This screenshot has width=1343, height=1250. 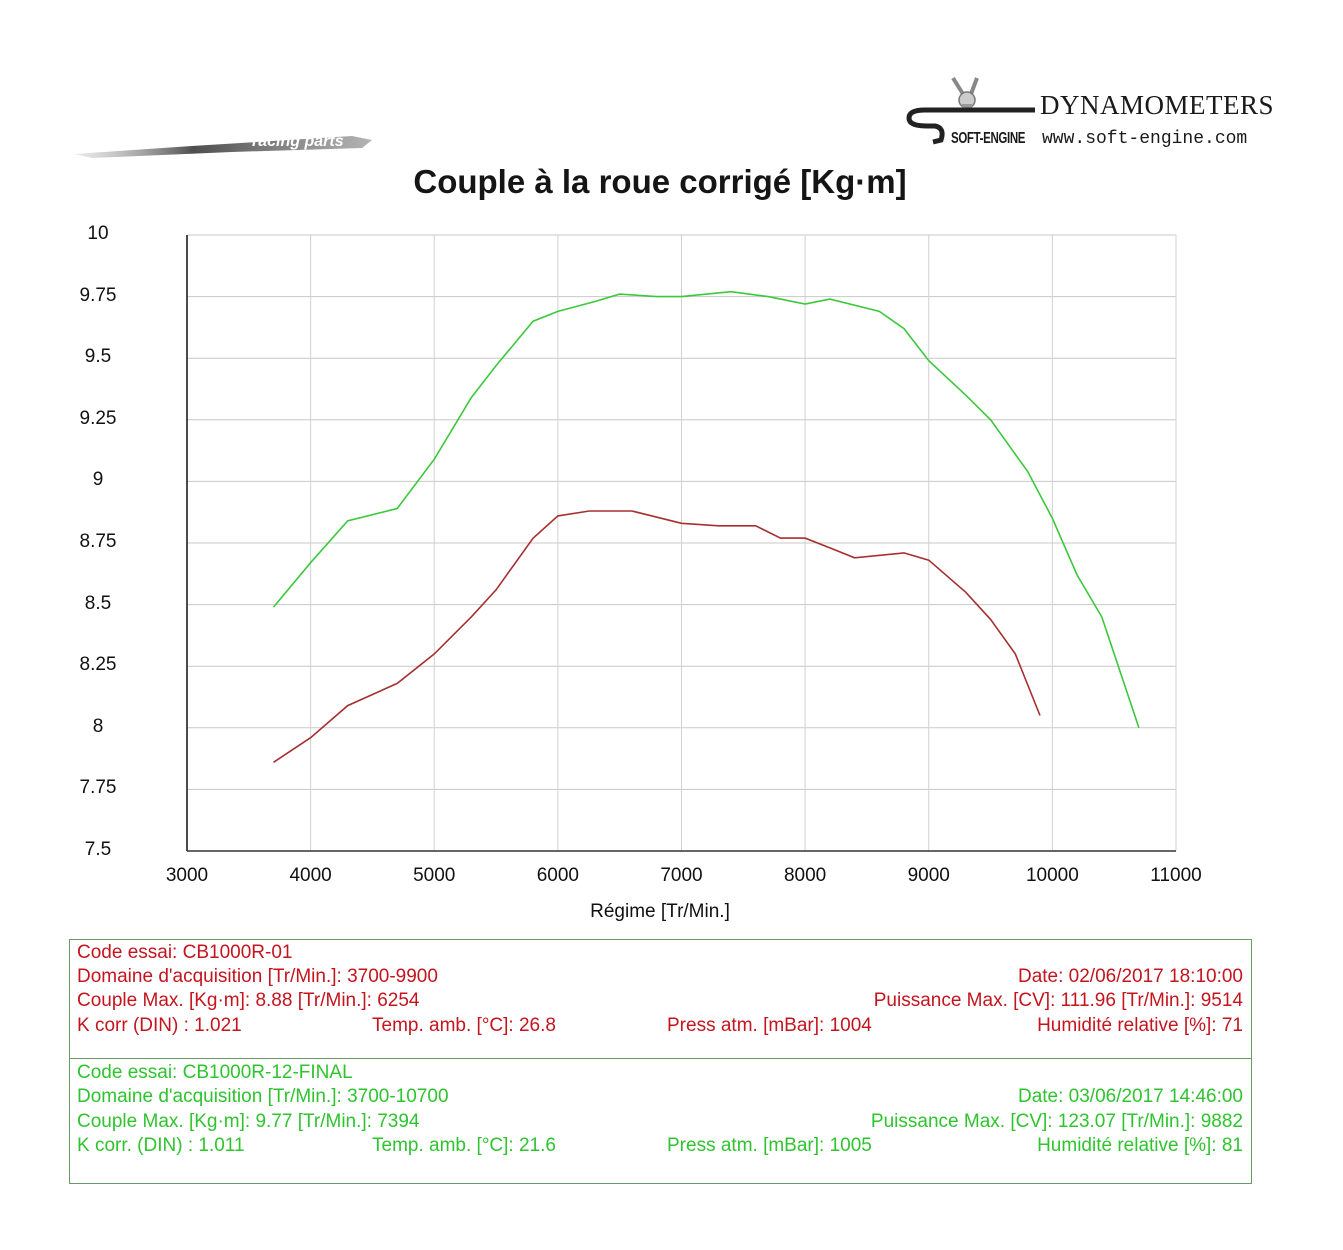 I want to click on y-tick-label: 9.25, so click(x=98, y=418).